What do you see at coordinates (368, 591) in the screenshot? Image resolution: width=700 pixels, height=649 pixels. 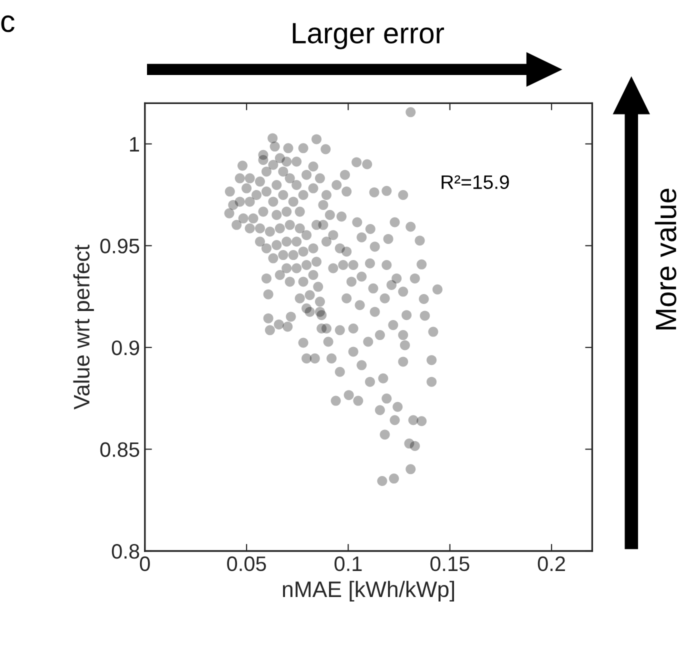 I see `x-axis-title: nMAE [kWh/kWp]` at bounding box center [368, 591].